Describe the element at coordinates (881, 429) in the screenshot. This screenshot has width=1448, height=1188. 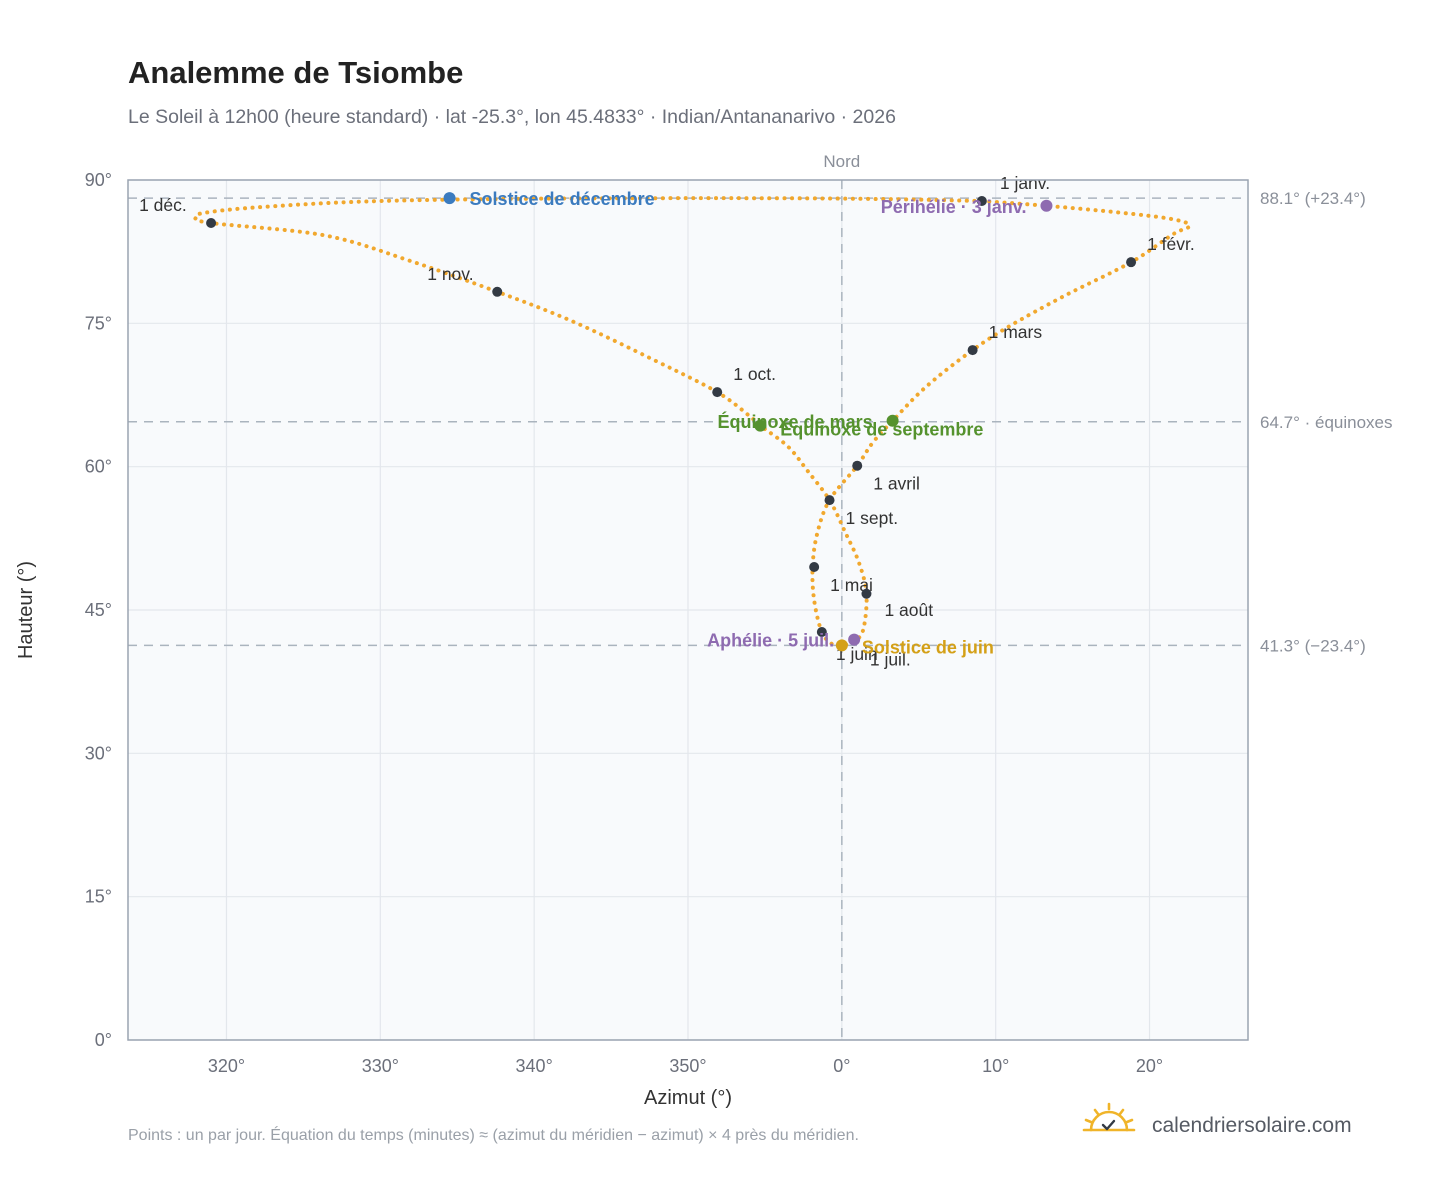
I see `event-label: Équinoxe de septembre` at that location.